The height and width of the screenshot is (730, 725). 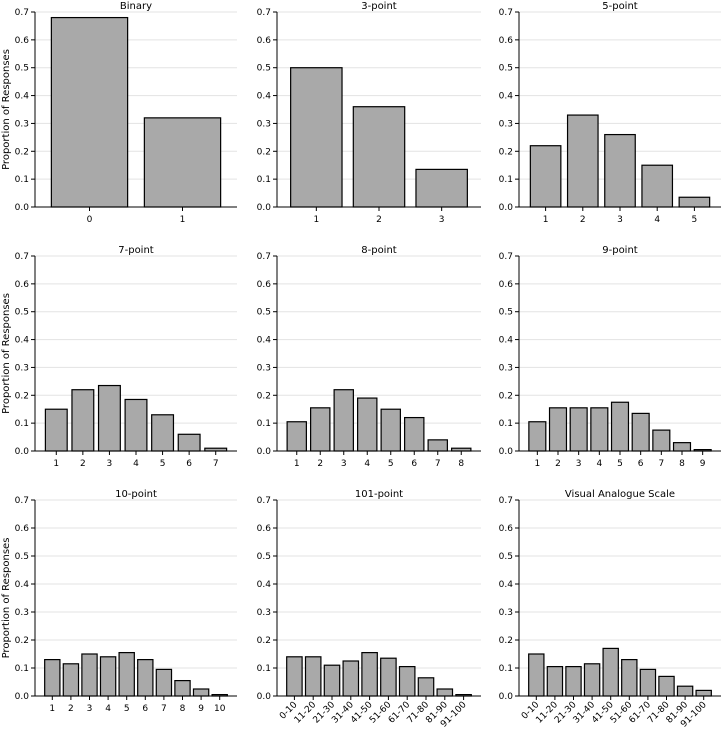 I want to click on x-tick-label: 10, so click(x=220, y=709).